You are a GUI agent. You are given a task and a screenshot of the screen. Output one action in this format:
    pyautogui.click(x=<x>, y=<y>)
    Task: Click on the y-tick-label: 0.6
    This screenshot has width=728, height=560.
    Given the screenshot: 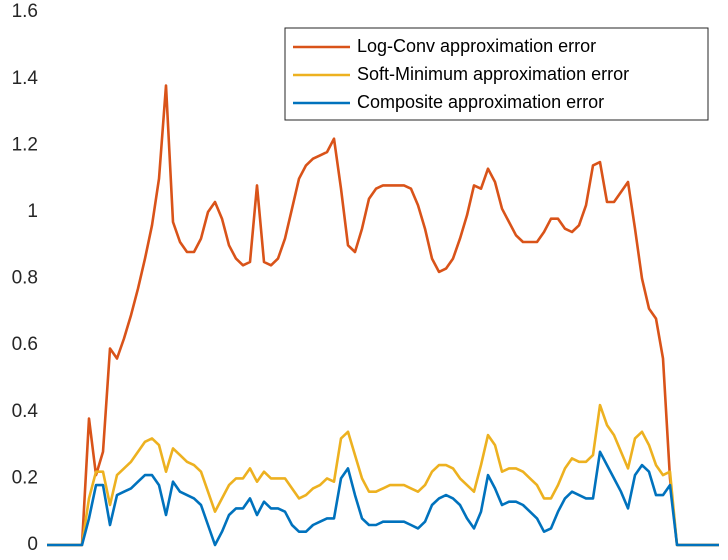 What is the action you would take?
    pyautogui.click(x=25, y=344)
    